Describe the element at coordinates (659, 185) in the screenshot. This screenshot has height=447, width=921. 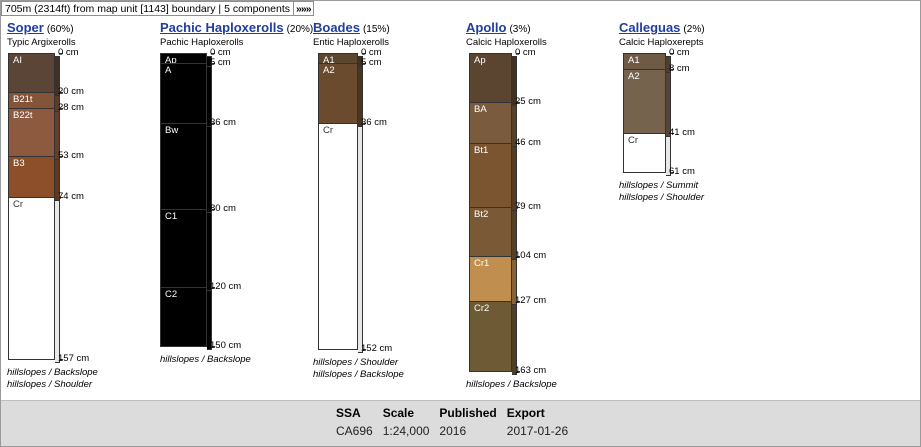
I see `landform-label: hillslopes / Summit` at that location.